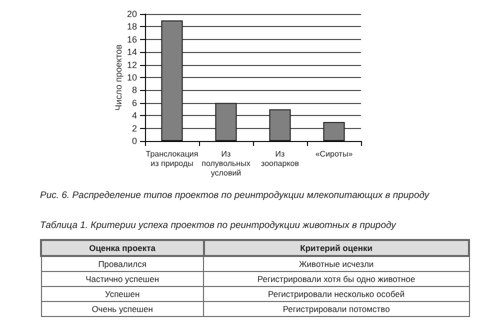 Image resolution: width=491 pixels, height=330 pixels. What do you see at coordinates (122, 264) in the screenshot?
I see `text: Провалился` at bounding box center [122, 264].